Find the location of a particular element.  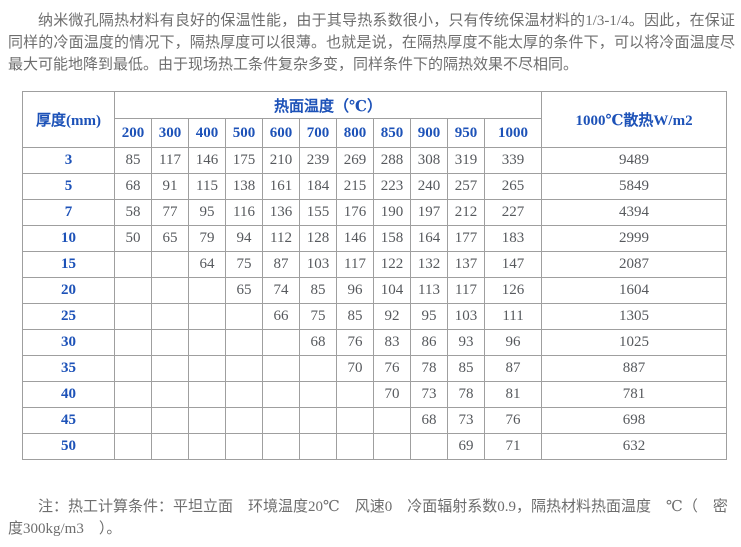

value-cell: 175 is located at coordinates (244, 160).